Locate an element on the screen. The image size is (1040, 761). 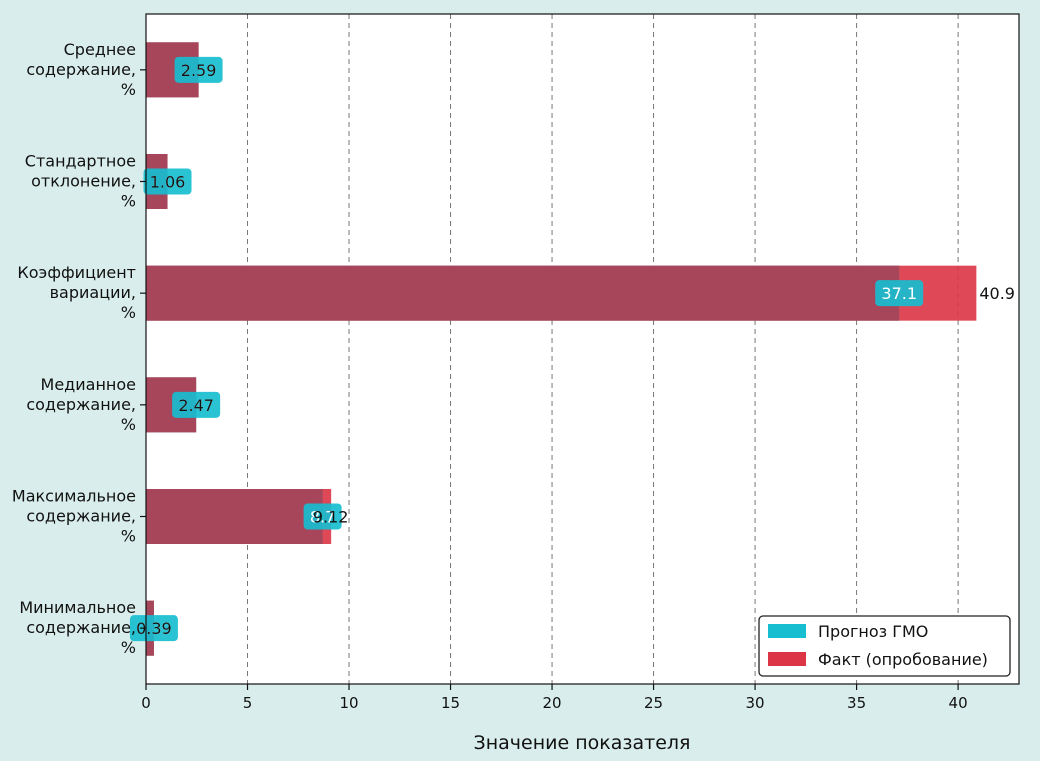
category-label-line: Минимальное is located at coordinates (77, 607).